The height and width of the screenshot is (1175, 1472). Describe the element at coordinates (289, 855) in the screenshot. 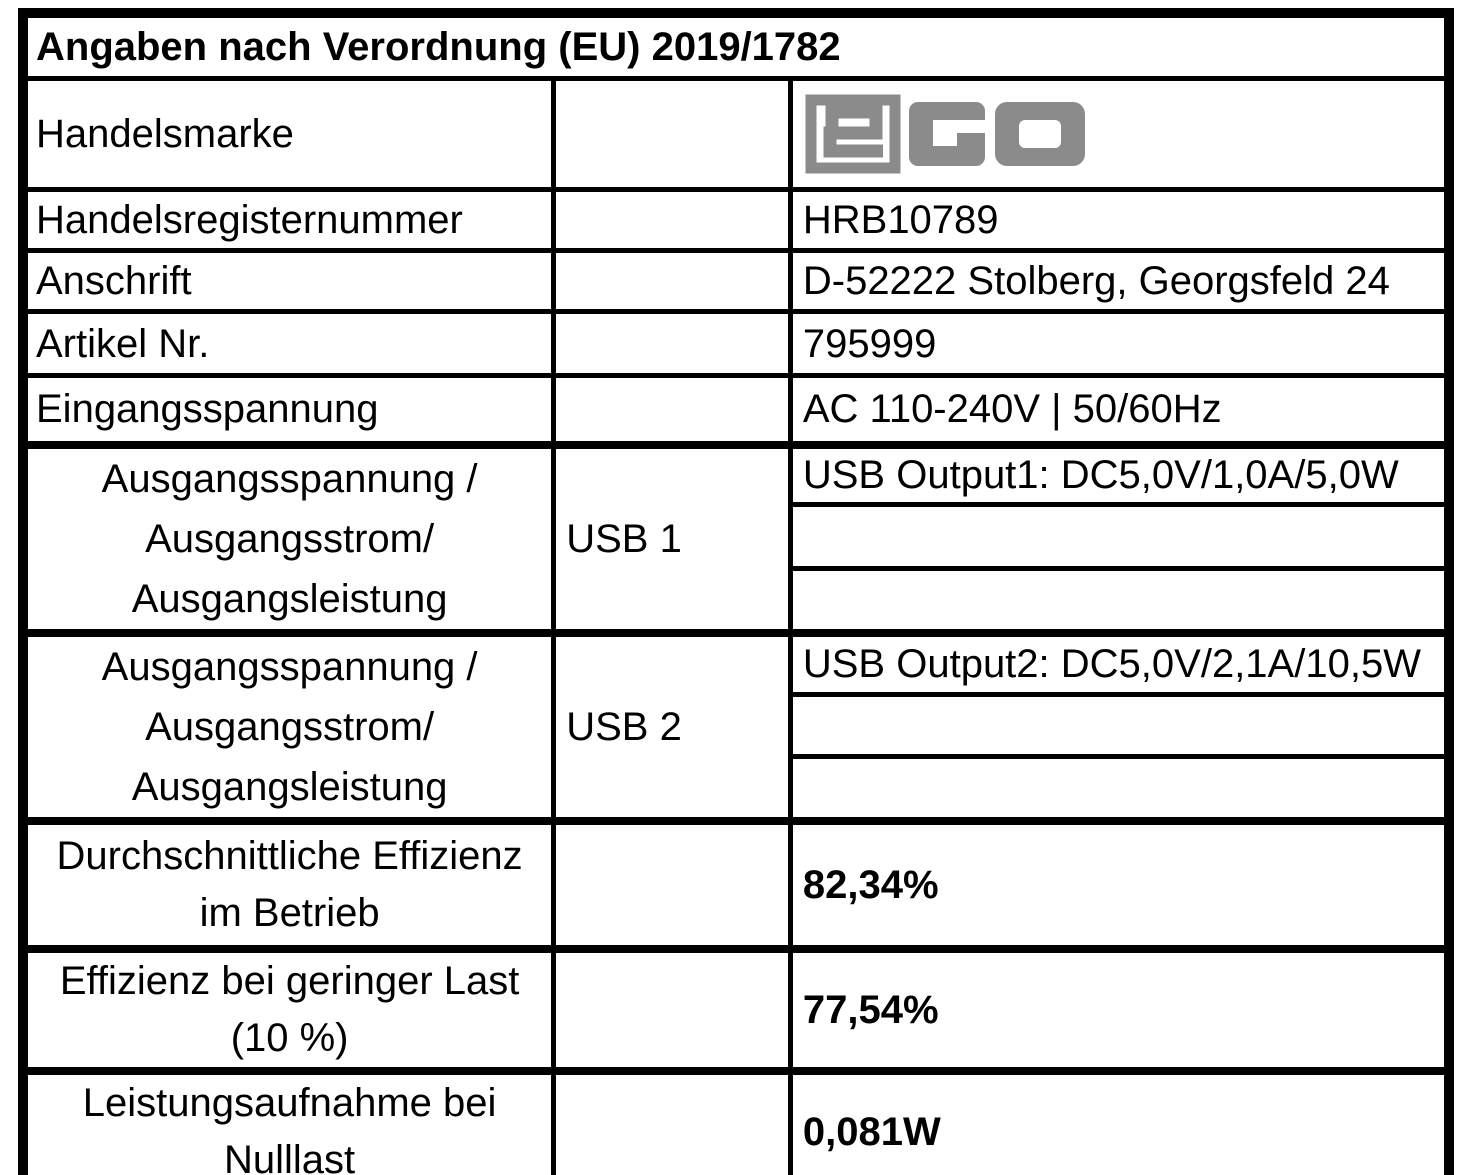

I see `label-line: Durchschnittliche Effizienz` at that location.